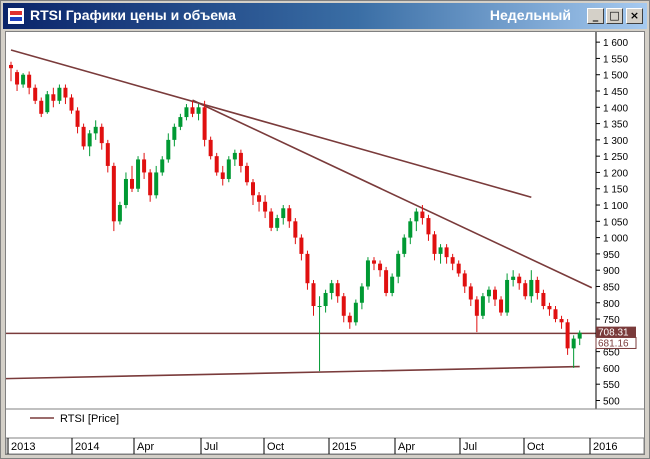 The width and height of the screenshot is (650, 459). I want to click on y-tick-label: 1 500, so click(615, 76).